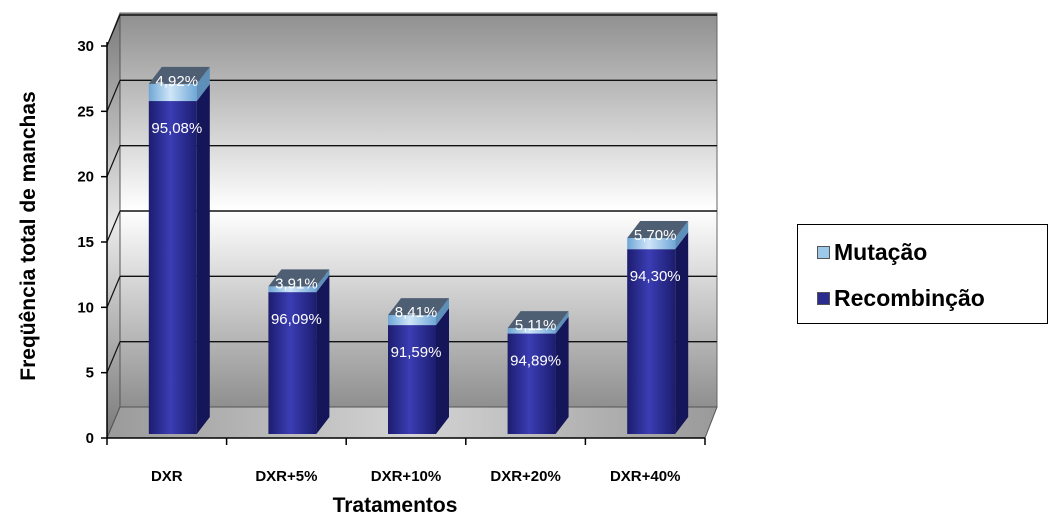 The image size is (1048, 522). I want to click on x-category-label: DXR+10%, so click(406, 476).